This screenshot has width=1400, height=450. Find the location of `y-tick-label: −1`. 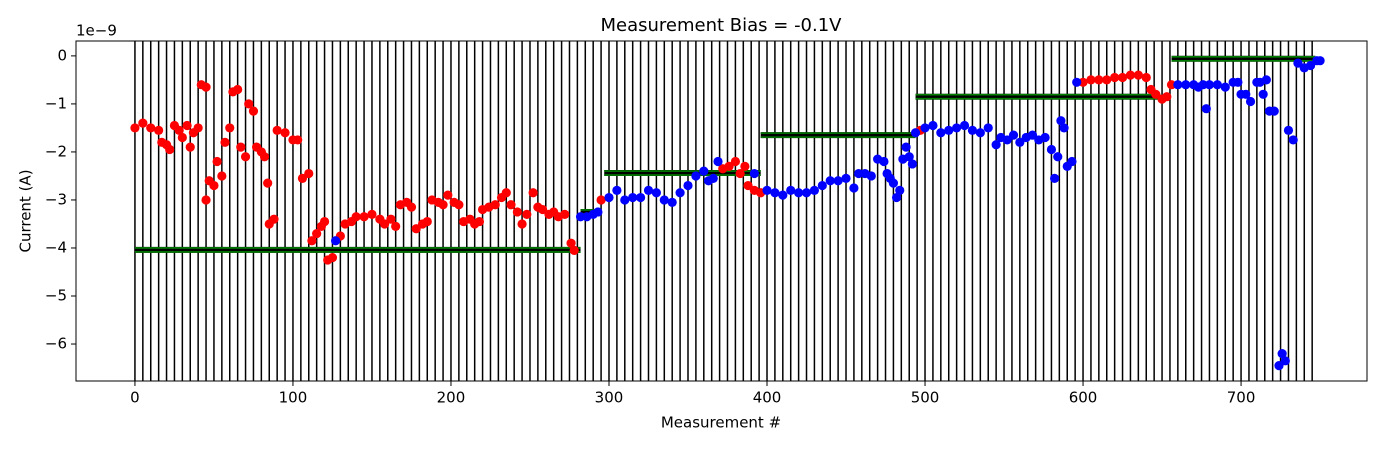

y-tick-label: −1 is located at coordinates (56, 103).